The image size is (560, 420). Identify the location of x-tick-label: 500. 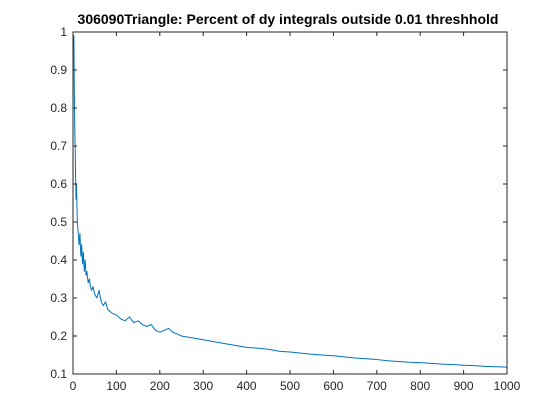
(290, 386).